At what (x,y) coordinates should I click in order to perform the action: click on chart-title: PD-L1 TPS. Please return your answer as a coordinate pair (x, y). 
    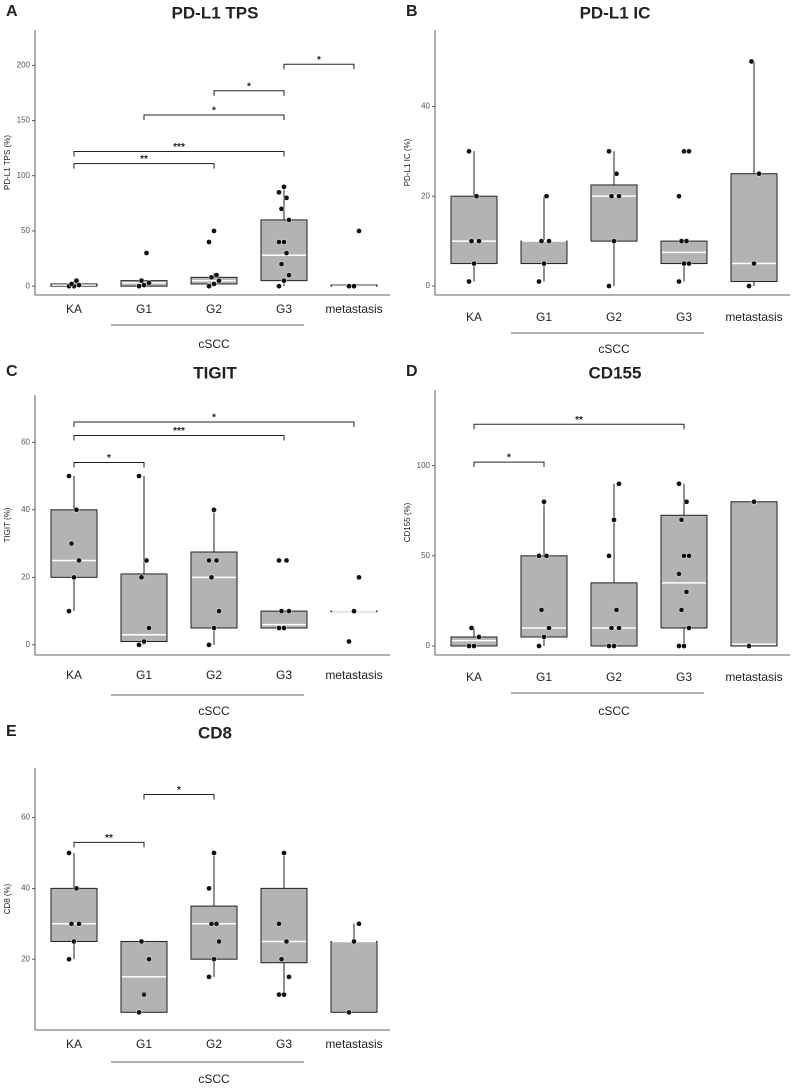
    Looking at the image, I should click on (215, 12).